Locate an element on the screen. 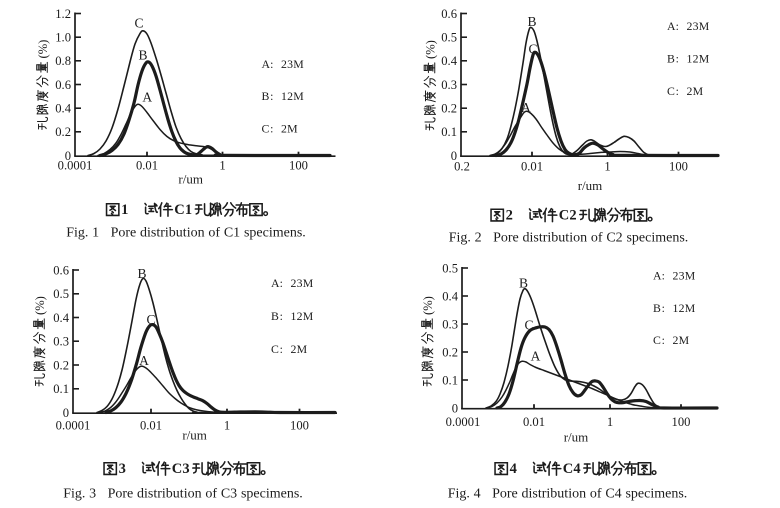 The image size is (780, 508). svg-text: 3 is located at coordinates (122, 469).